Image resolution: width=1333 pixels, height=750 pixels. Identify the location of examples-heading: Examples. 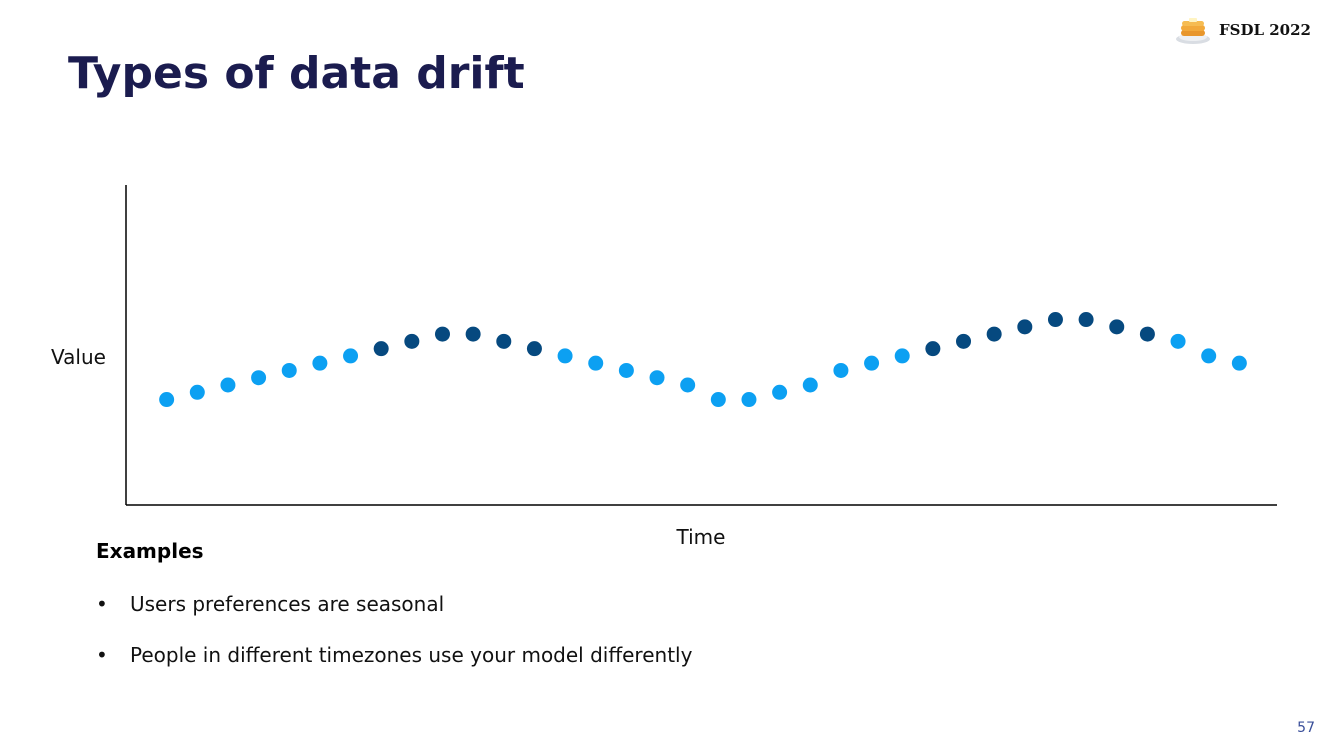
(150, 551).